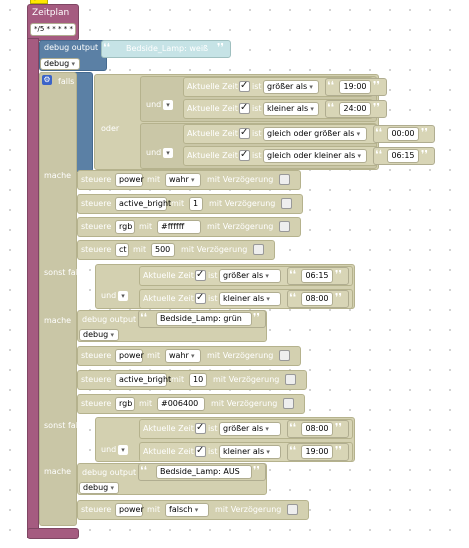 The image size is (469, 548). Describe the element at coordinates (110, 128) in the screenshot. I see `oder-label: oder` at that location.